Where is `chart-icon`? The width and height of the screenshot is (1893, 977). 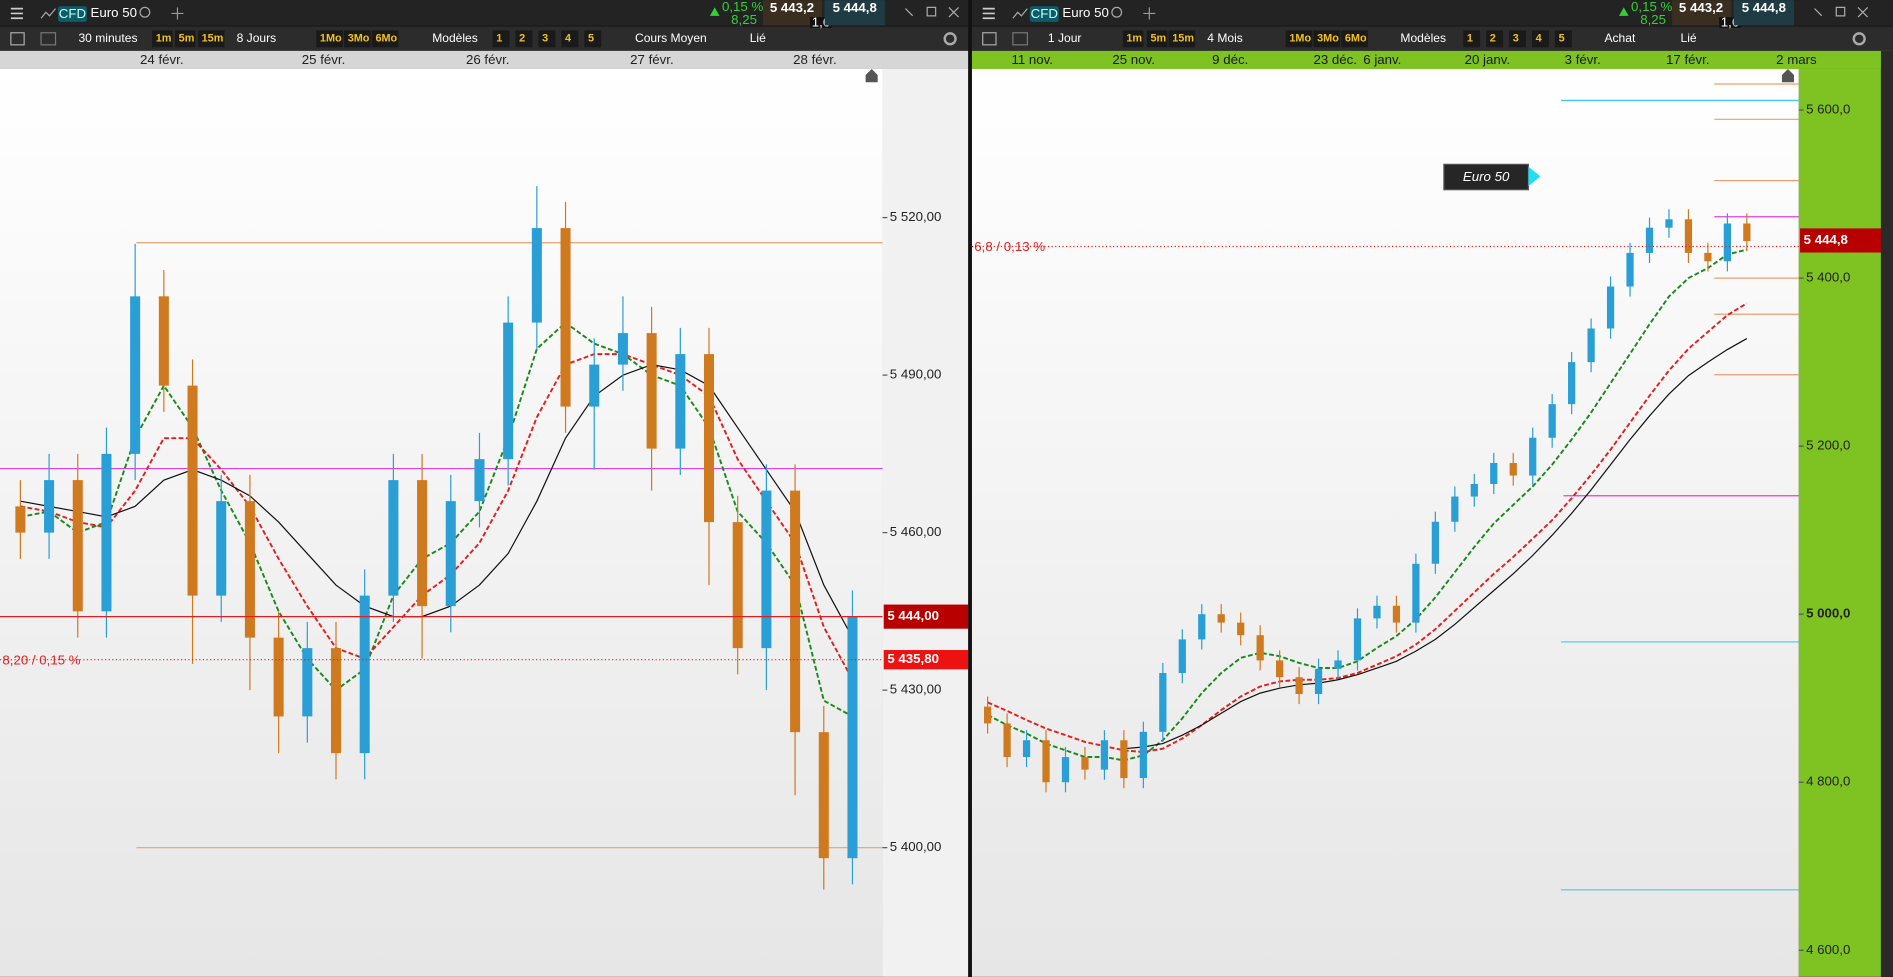
chart-icon is located at coordinates (48, 13).